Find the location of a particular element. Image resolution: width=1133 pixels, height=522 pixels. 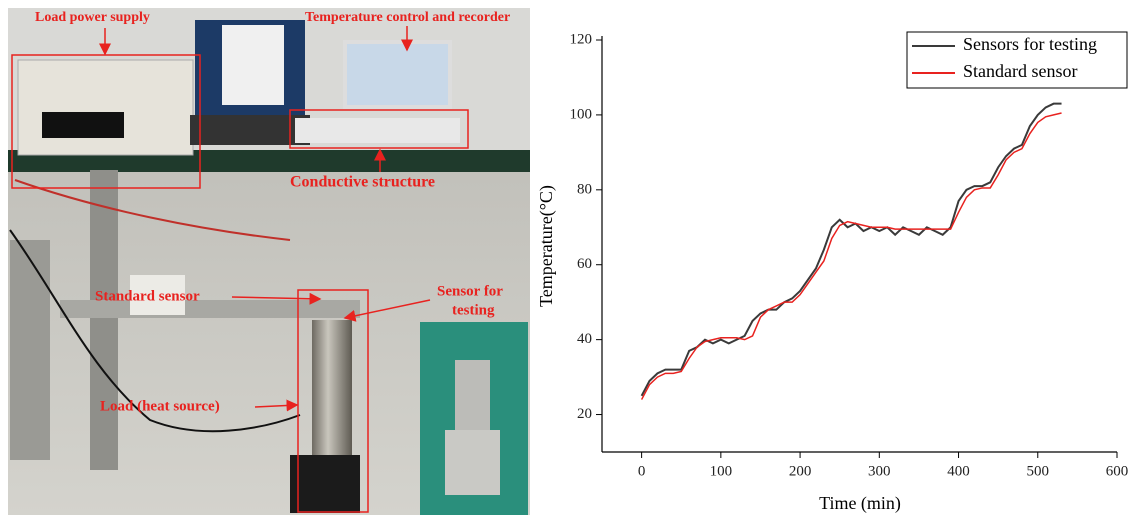

x-tick-label: 100 is located at coordinates (721, 471).